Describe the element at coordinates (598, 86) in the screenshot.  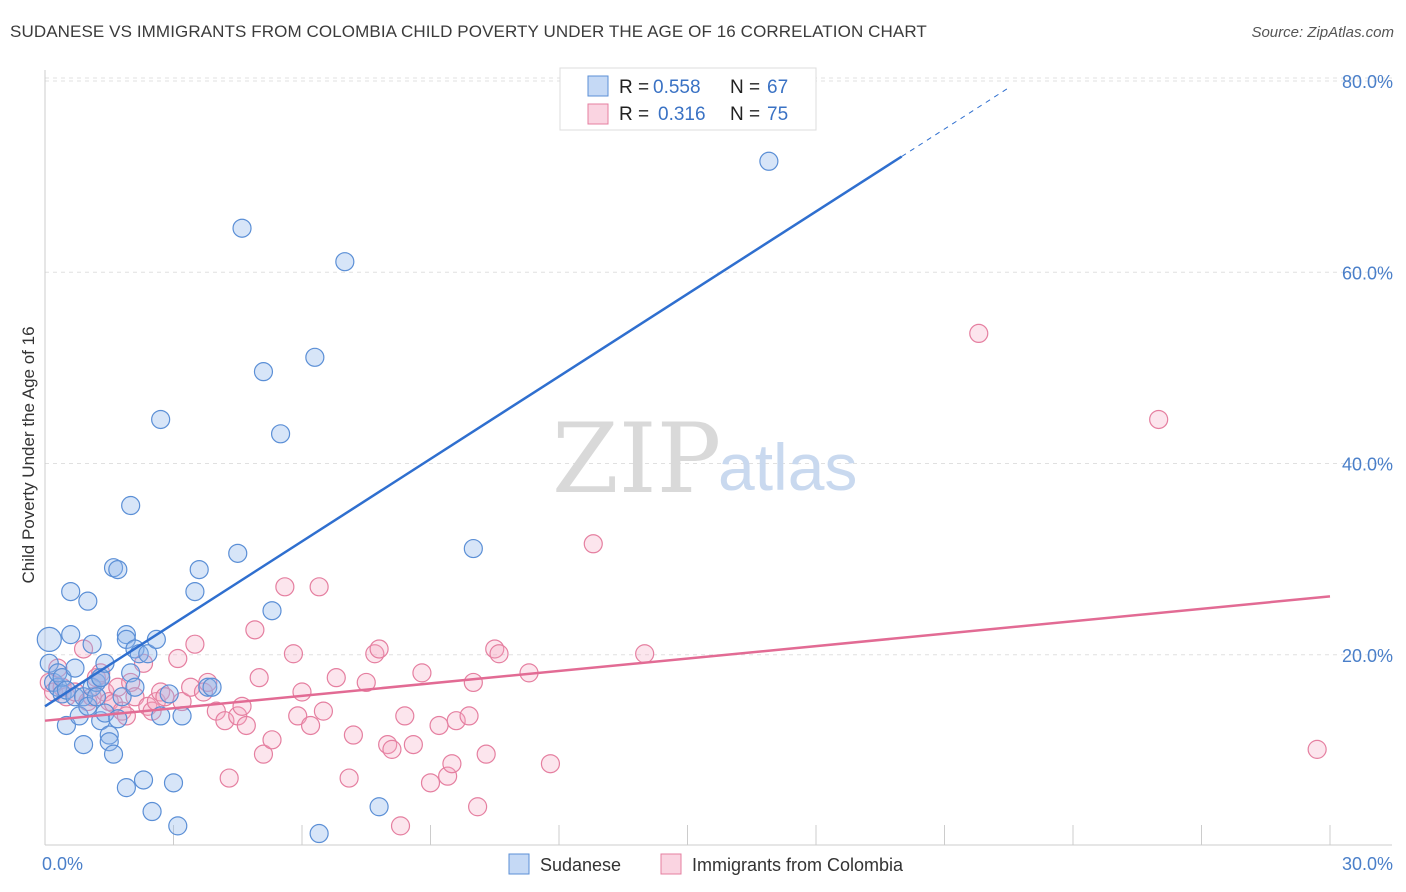
I see `legend-swatch-sudanese` at that location.